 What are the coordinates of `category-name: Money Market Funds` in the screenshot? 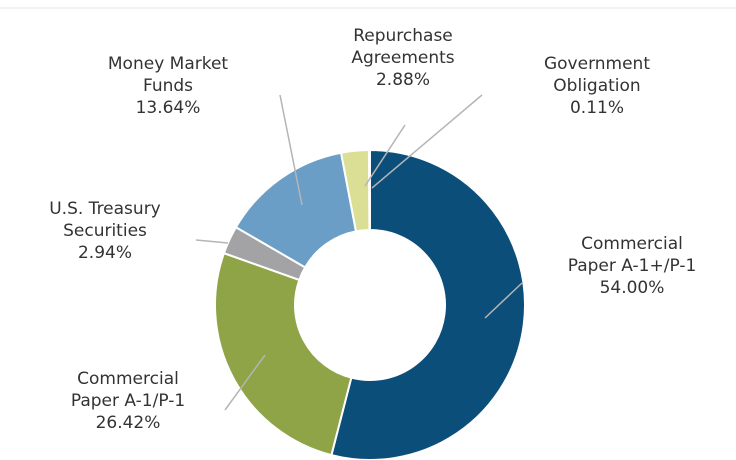 It's located at (168, 75).